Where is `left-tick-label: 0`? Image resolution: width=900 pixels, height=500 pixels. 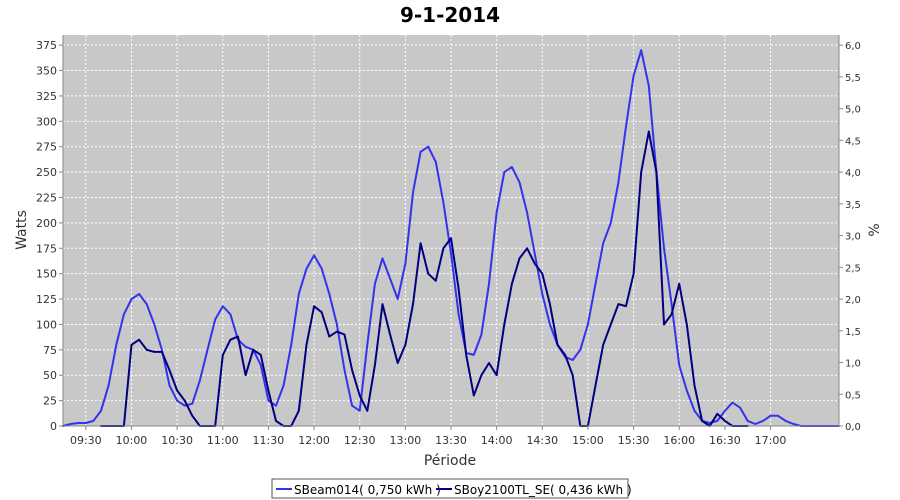 left-tick-label: 0 is located at coordinates (53, 426).